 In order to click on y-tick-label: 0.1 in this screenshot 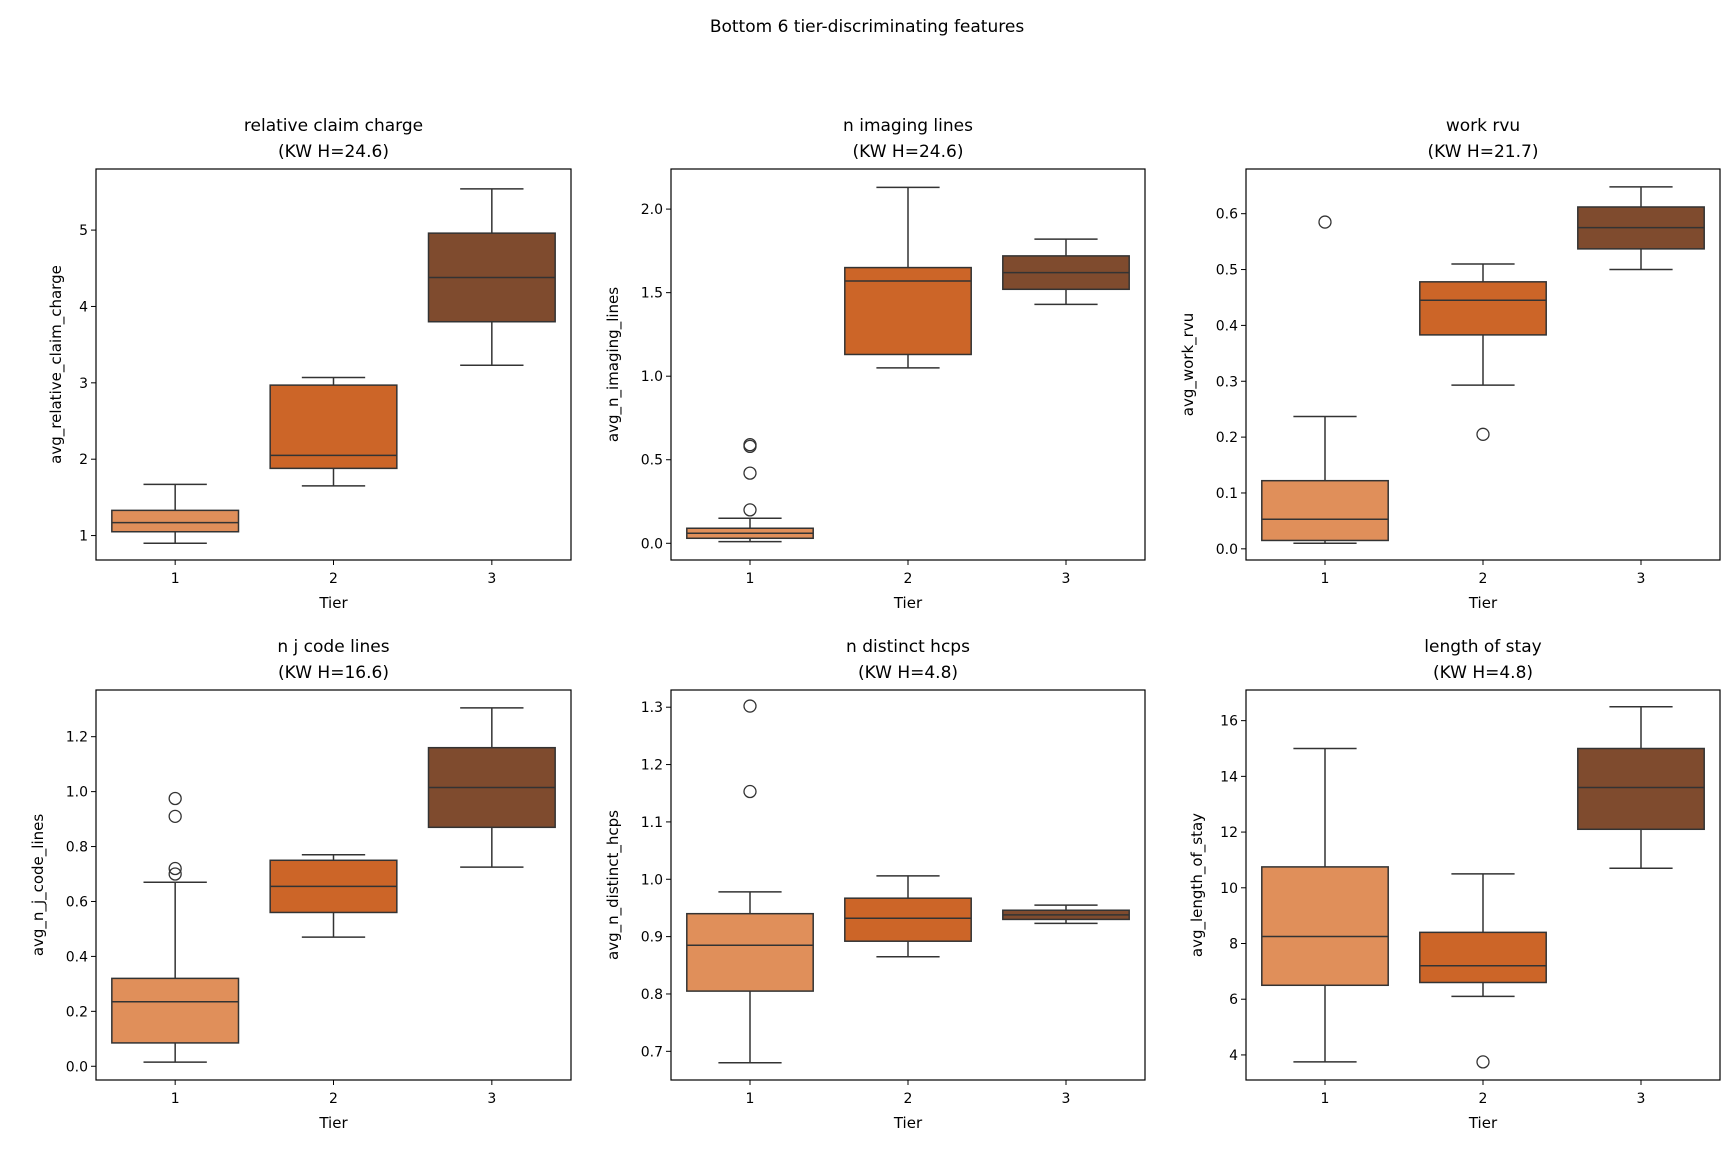, I will do `click(1227, 494)`.